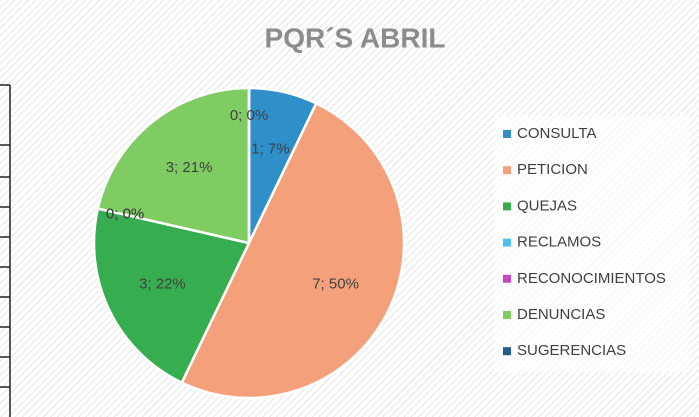 Image resolution: width=699 pixels, height=417 pixels. Describe the element at coordinates (270, 148) in the screenshot. I see `data-label: 1; 7%` at that location.